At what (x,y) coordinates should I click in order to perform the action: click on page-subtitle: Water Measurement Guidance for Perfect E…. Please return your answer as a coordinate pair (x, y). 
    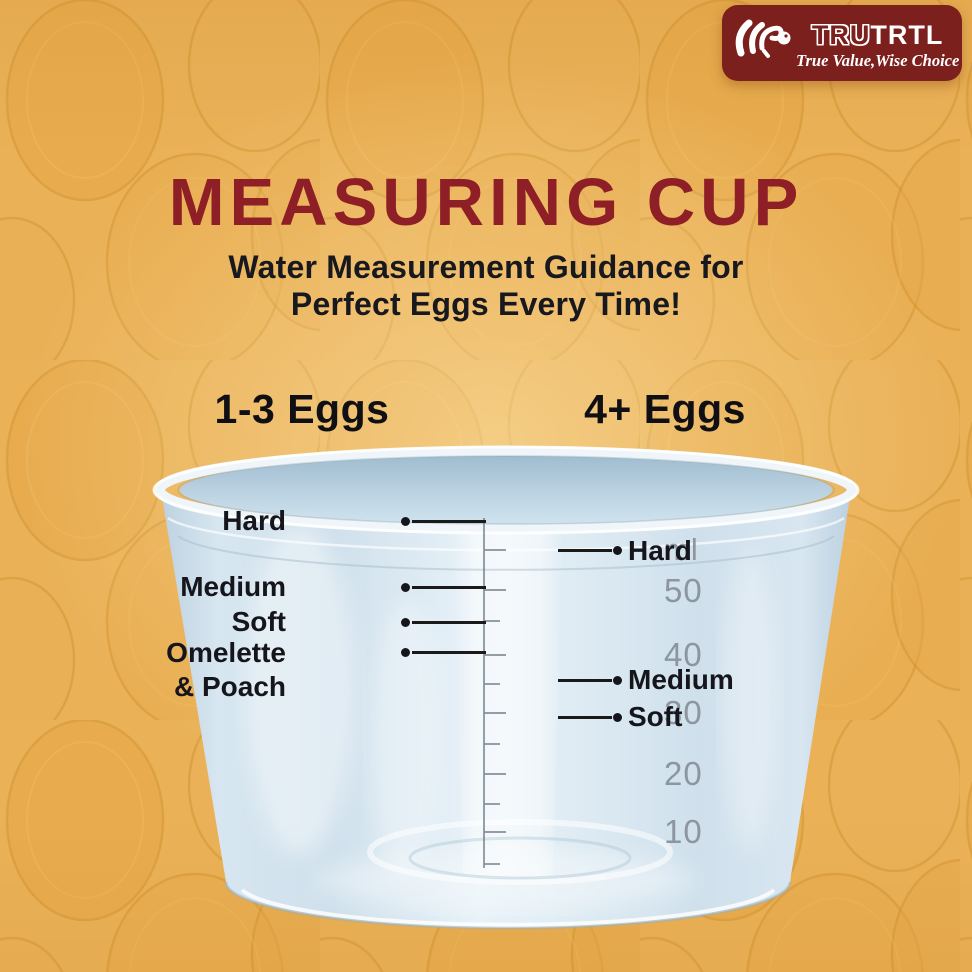
    Looking at the image, I should click on (486, 286).